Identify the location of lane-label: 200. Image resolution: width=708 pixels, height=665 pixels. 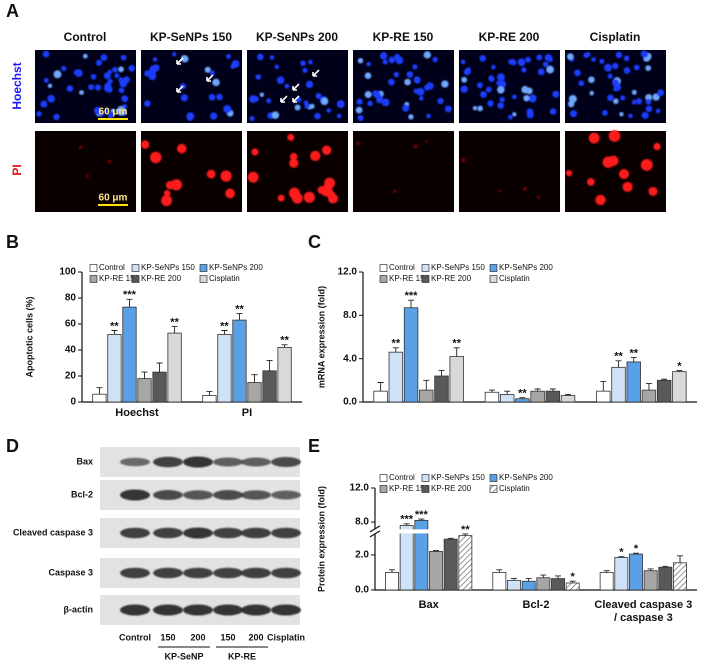
(197, 637).